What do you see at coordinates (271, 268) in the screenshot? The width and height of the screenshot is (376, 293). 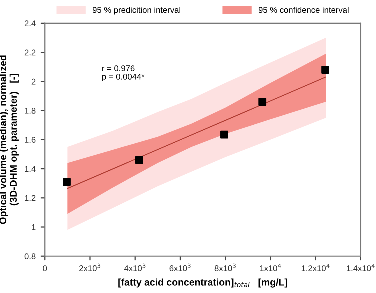 I see `x-tick-label: 1x10$^{4}$` at bounding box center [271, 268].